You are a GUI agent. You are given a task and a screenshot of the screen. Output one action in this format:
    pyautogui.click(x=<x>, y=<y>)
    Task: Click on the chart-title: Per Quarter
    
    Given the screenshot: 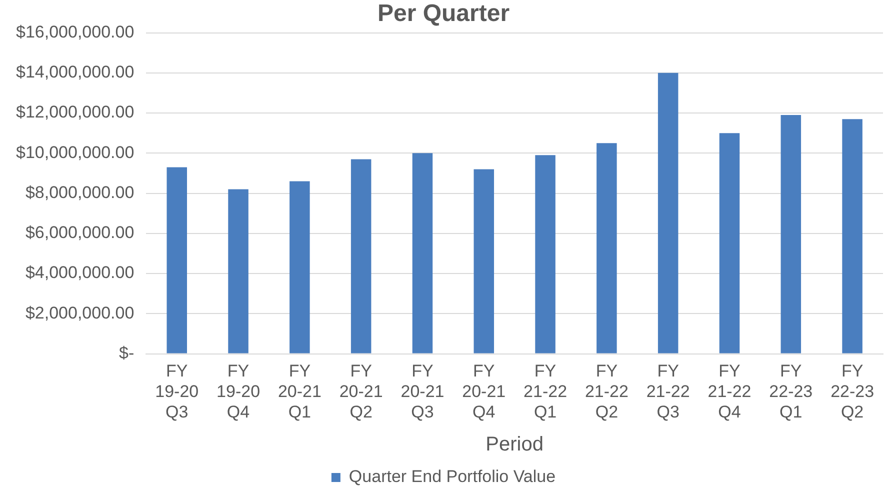 What is the action you would take?
    pyautogui.click(x=443, y=14)
    